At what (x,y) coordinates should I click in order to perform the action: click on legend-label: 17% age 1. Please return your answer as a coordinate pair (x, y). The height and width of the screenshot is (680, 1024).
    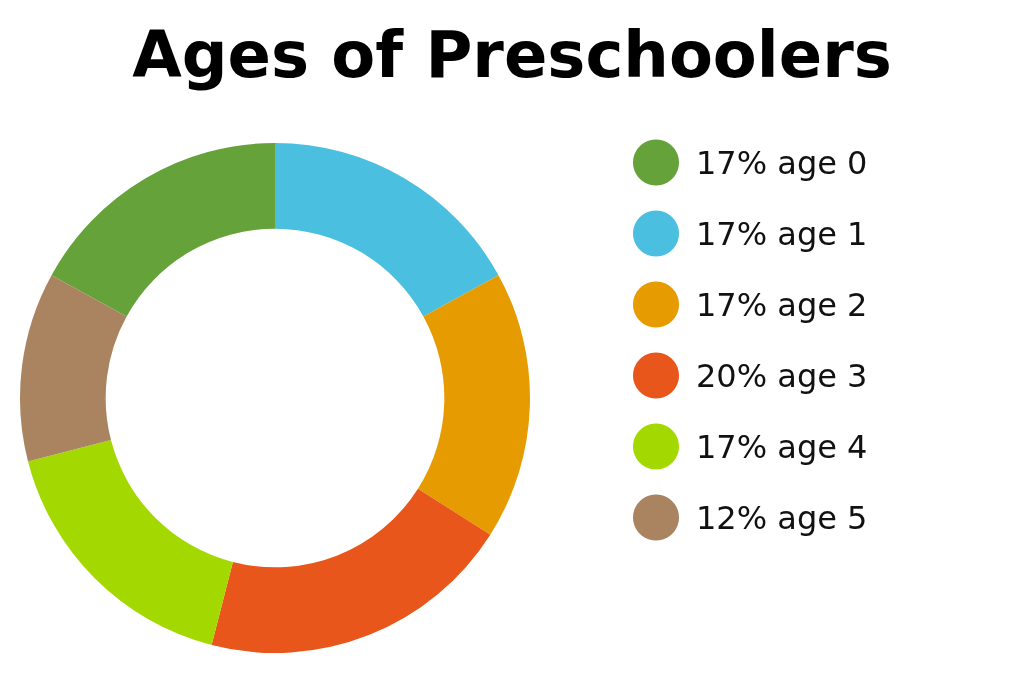
    Looking at the image, I should click on (782, 233).